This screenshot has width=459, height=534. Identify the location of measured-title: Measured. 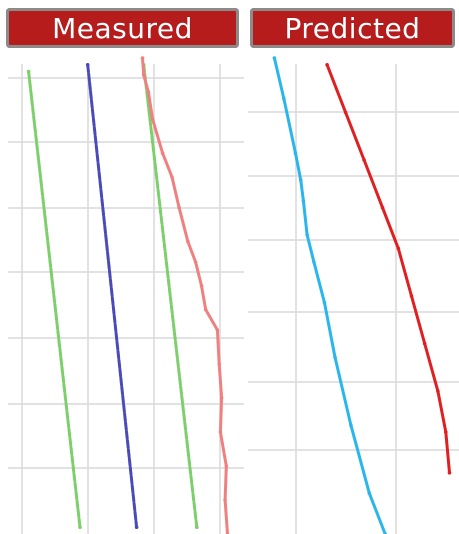
(122, 28).